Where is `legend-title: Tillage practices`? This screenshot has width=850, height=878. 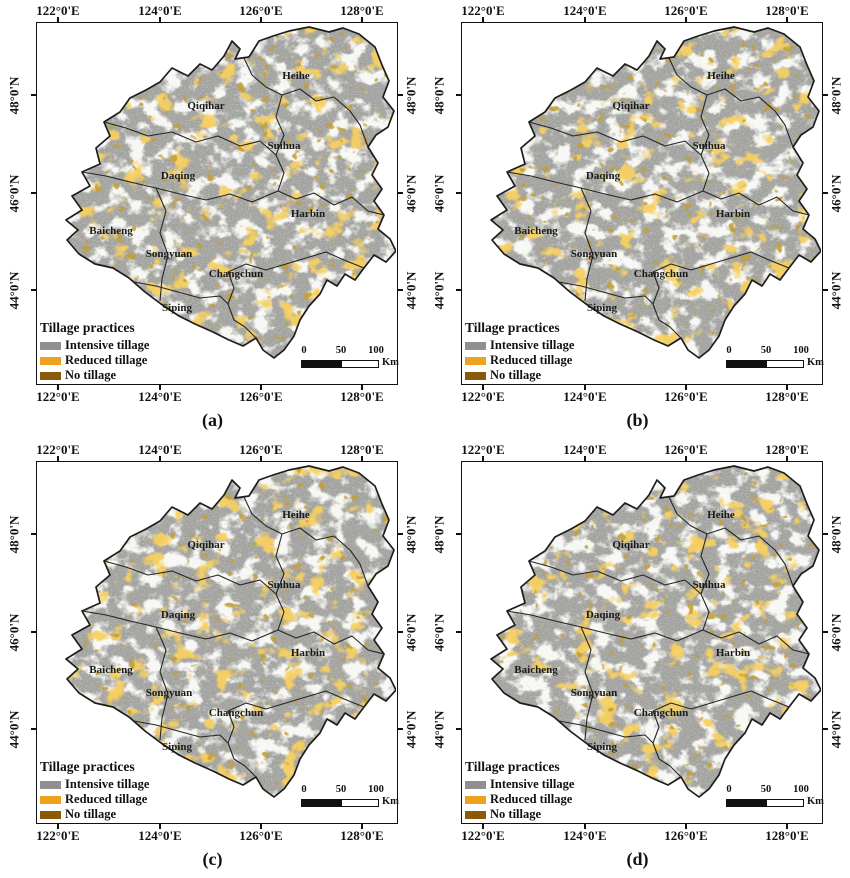 legend-title: Tillage practices is located at coordinates (512, 766).